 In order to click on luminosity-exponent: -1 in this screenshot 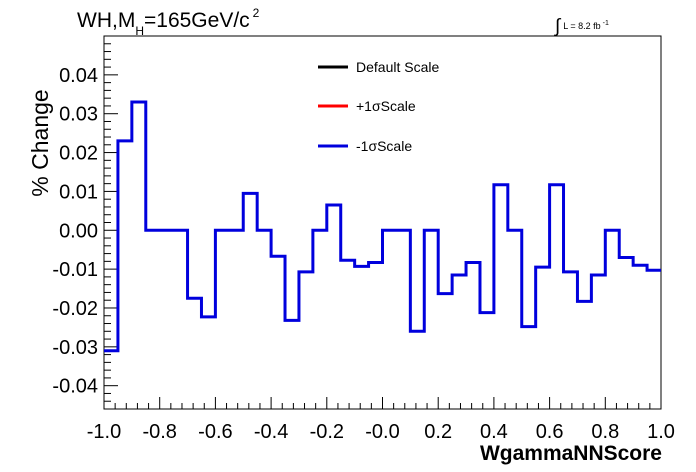, I will do `click(606, 23)`.